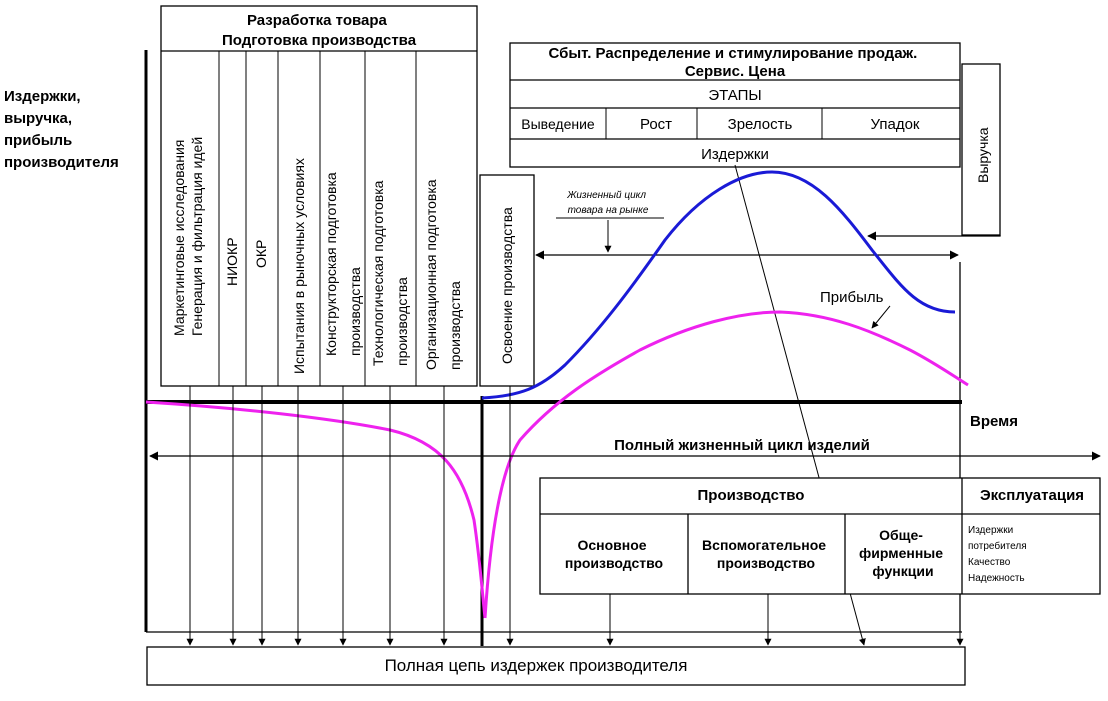 This screenshot has height=701, width=1108. I want to click on profit-pointer, so click(881, 317).